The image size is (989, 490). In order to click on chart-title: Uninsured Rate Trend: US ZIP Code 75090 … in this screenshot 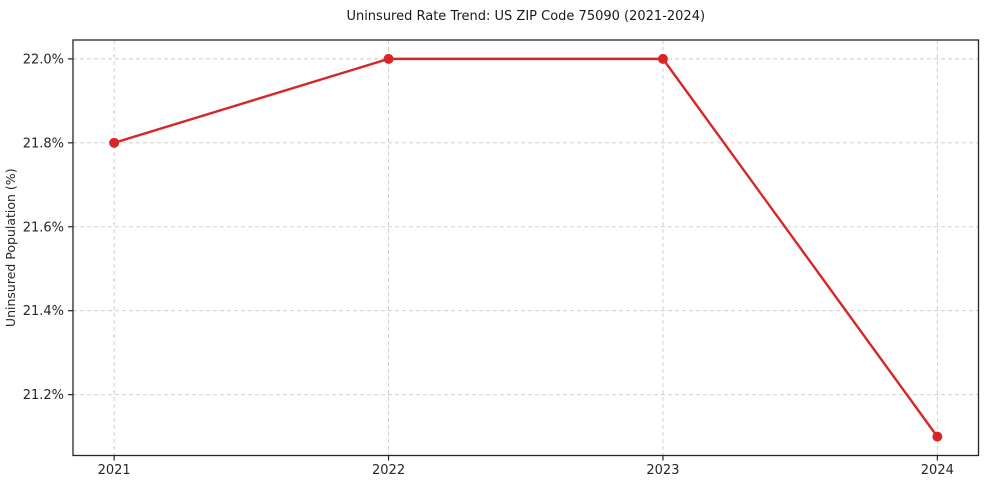, I will do `click(525, 16)`.